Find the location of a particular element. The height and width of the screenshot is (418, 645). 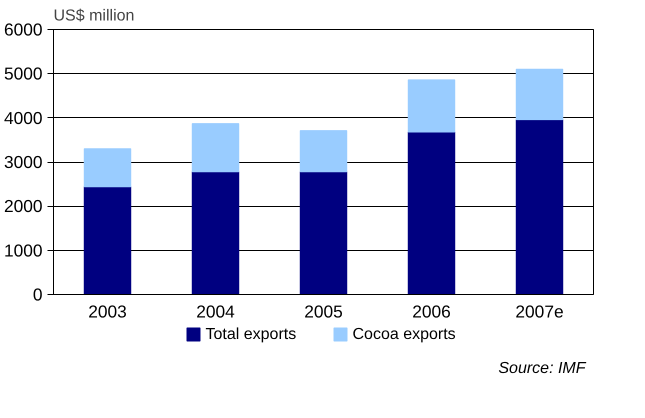

x-tick-label: 2006 is located at coordinates (431, 312).